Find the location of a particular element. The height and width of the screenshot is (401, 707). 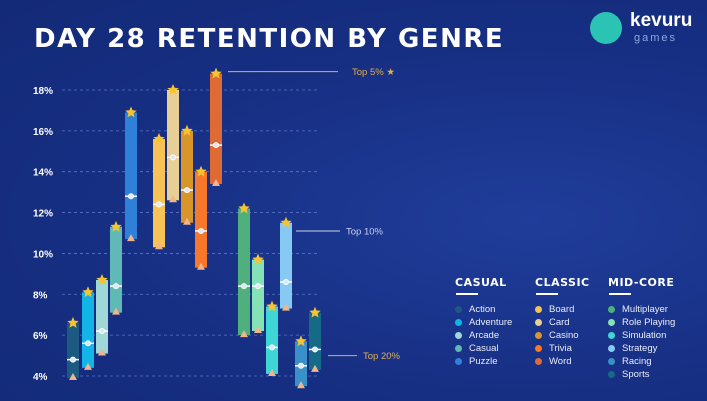

bar-board is located at coordinates (159, 191).